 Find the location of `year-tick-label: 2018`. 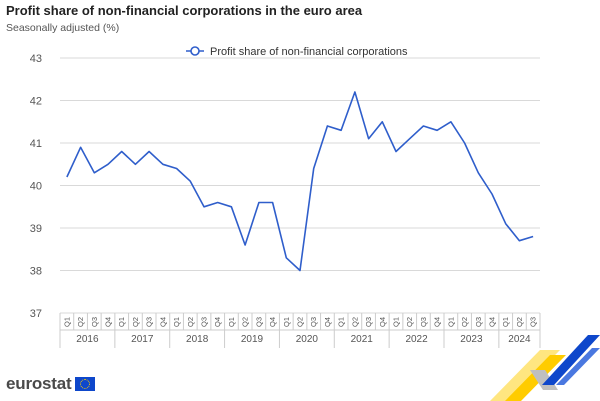

year-tick-label: 2018 is located at coordinates (197, 339).